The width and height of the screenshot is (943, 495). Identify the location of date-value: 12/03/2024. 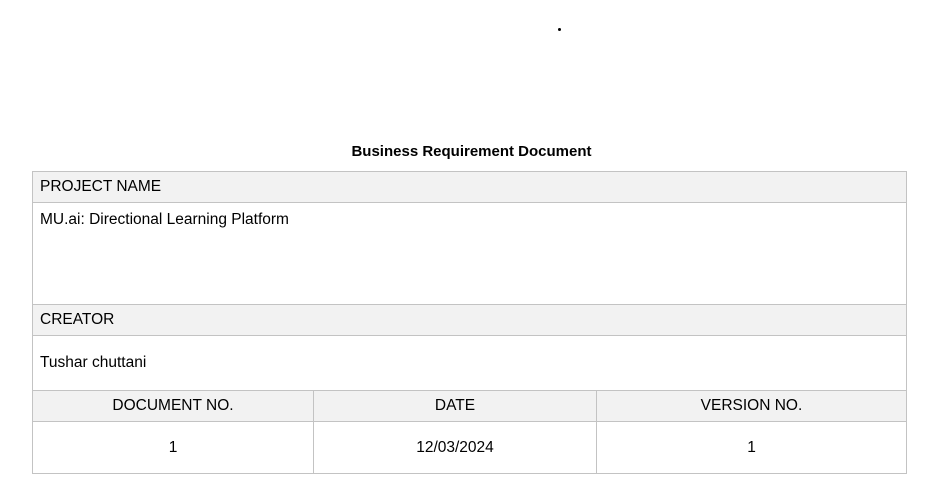
(455, 447).